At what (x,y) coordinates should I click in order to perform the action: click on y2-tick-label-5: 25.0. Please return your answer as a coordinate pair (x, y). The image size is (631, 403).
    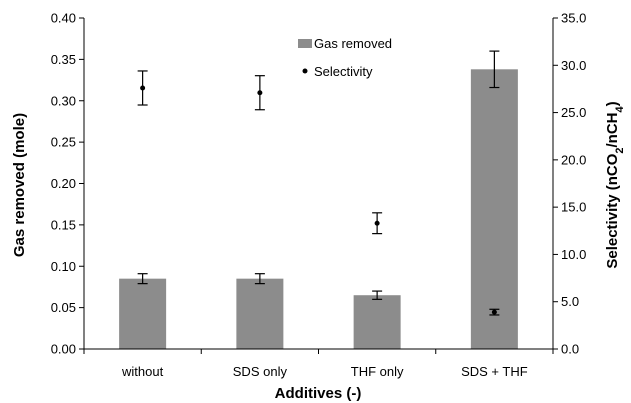
    Looking at the image, I should click on (573, 112).